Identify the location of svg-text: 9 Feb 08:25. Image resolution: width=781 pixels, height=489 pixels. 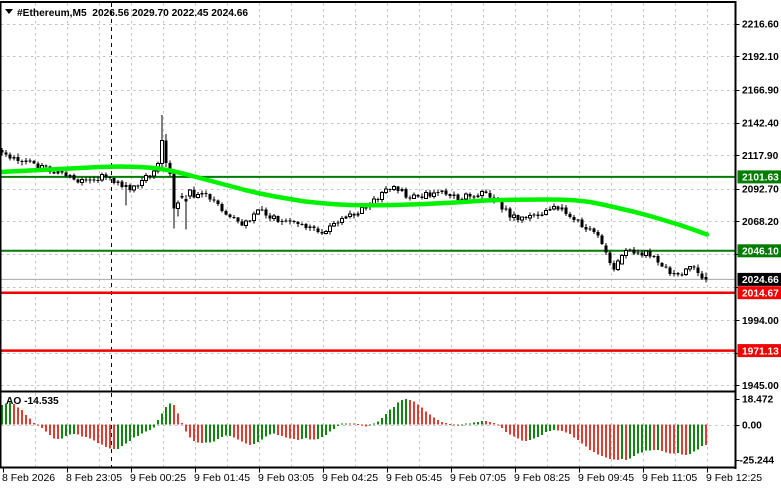
(542, 478).